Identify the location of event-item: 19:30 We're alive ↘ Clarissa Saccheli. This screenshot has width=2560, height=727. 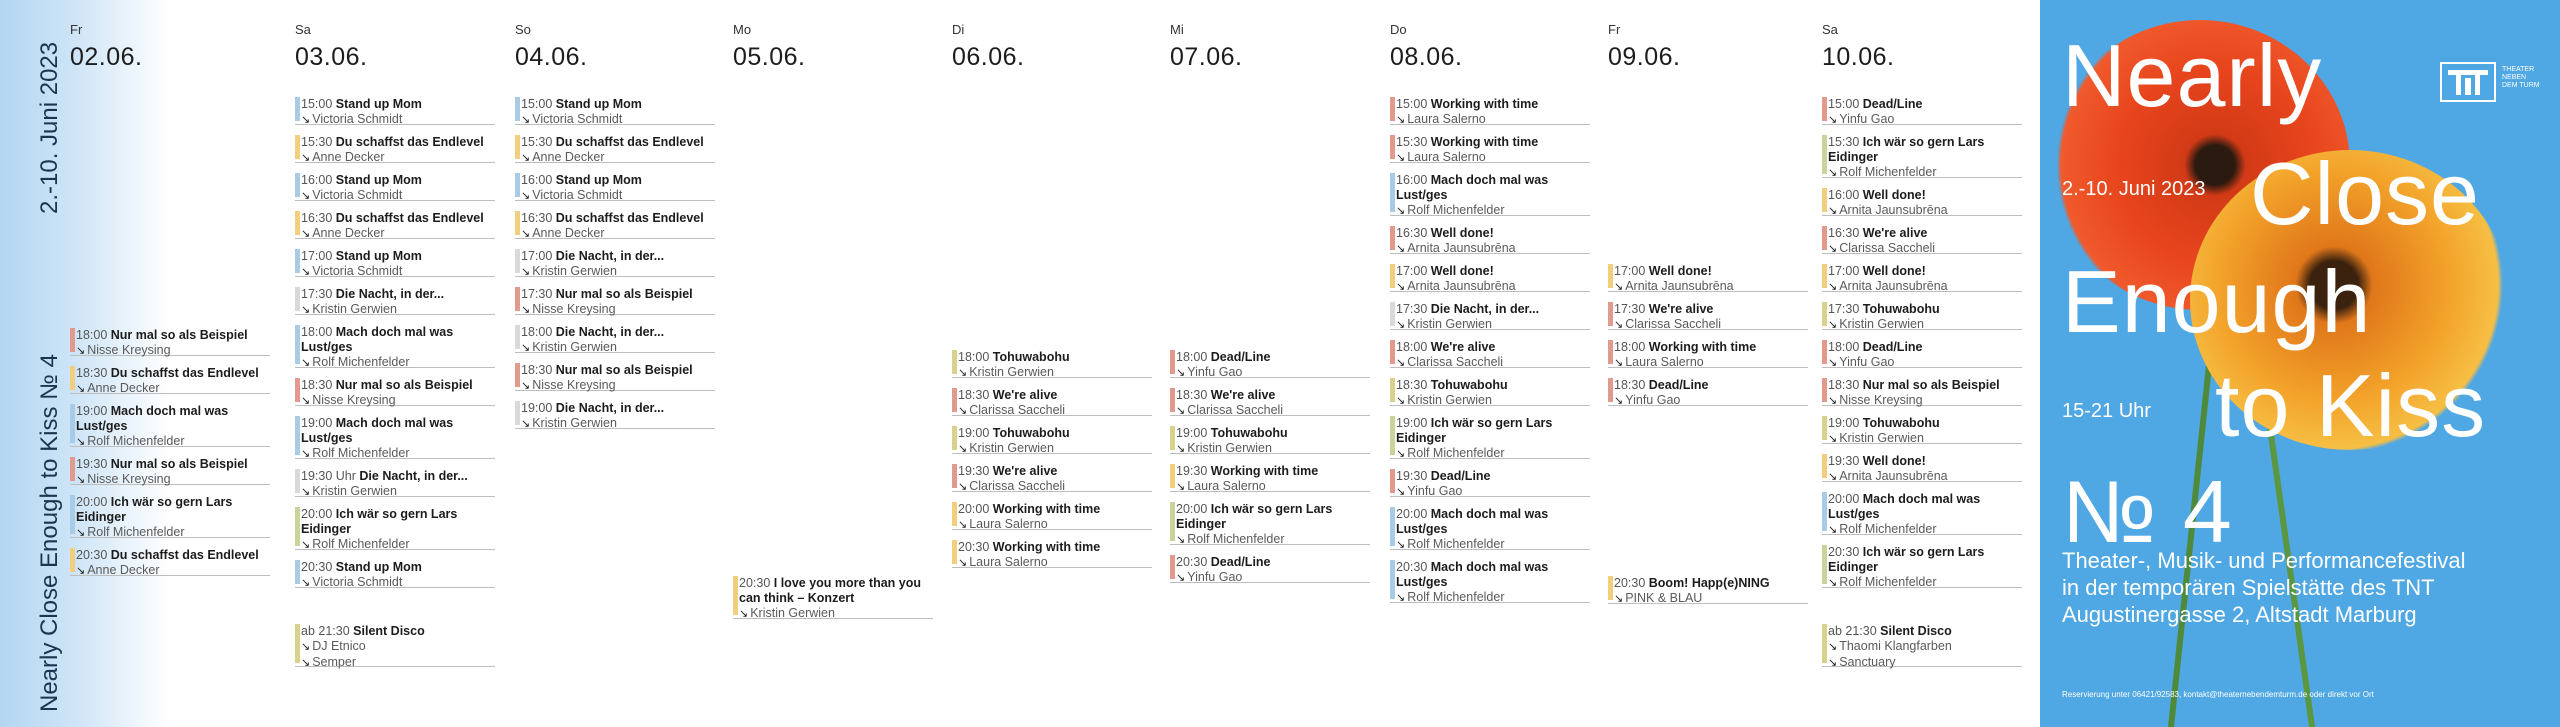
(1052, 478).